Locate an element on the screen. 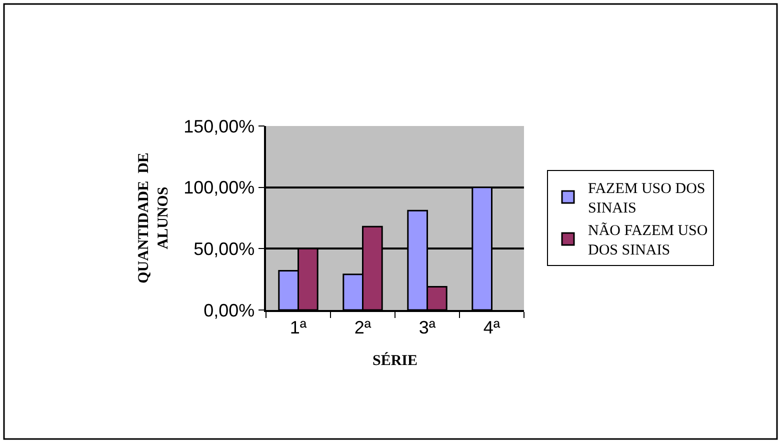 The width and height of the screenshot is (781, 443). y-axis-title: QUANTIDADE DE ALUNOS is located at coordinates (154, 218).